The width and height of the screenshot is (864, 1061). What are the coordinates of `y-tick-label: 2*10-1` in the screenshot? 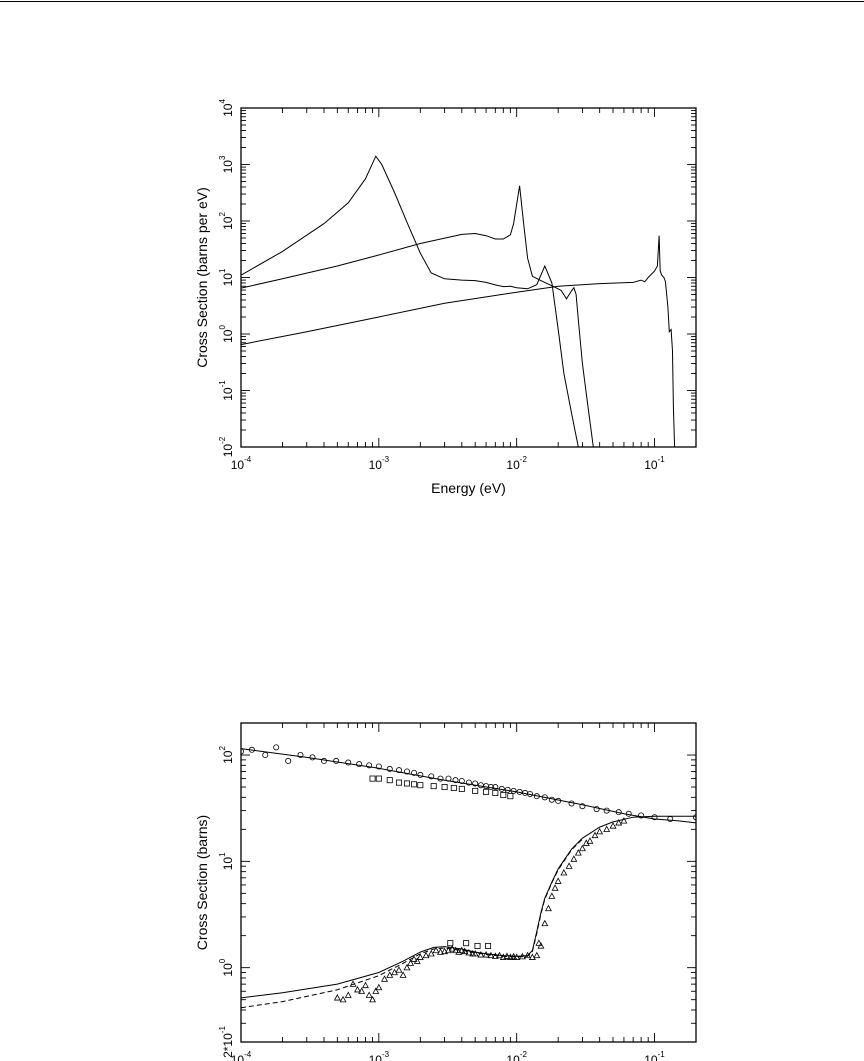 It's located at (226, 1042).